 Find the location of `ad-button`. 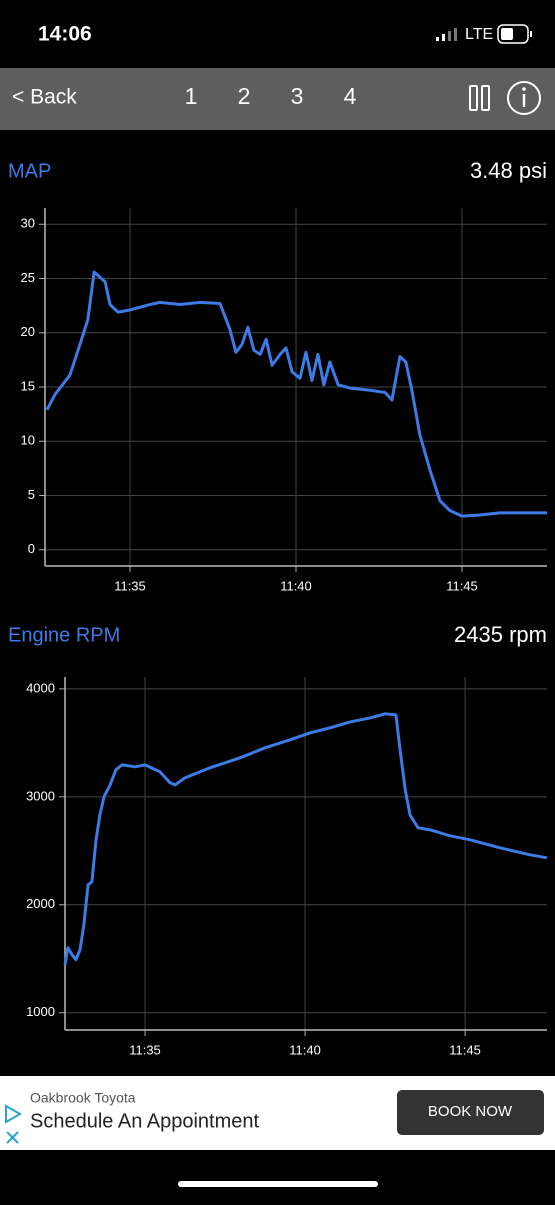

ad-button is located at coordinates (470, 1112).